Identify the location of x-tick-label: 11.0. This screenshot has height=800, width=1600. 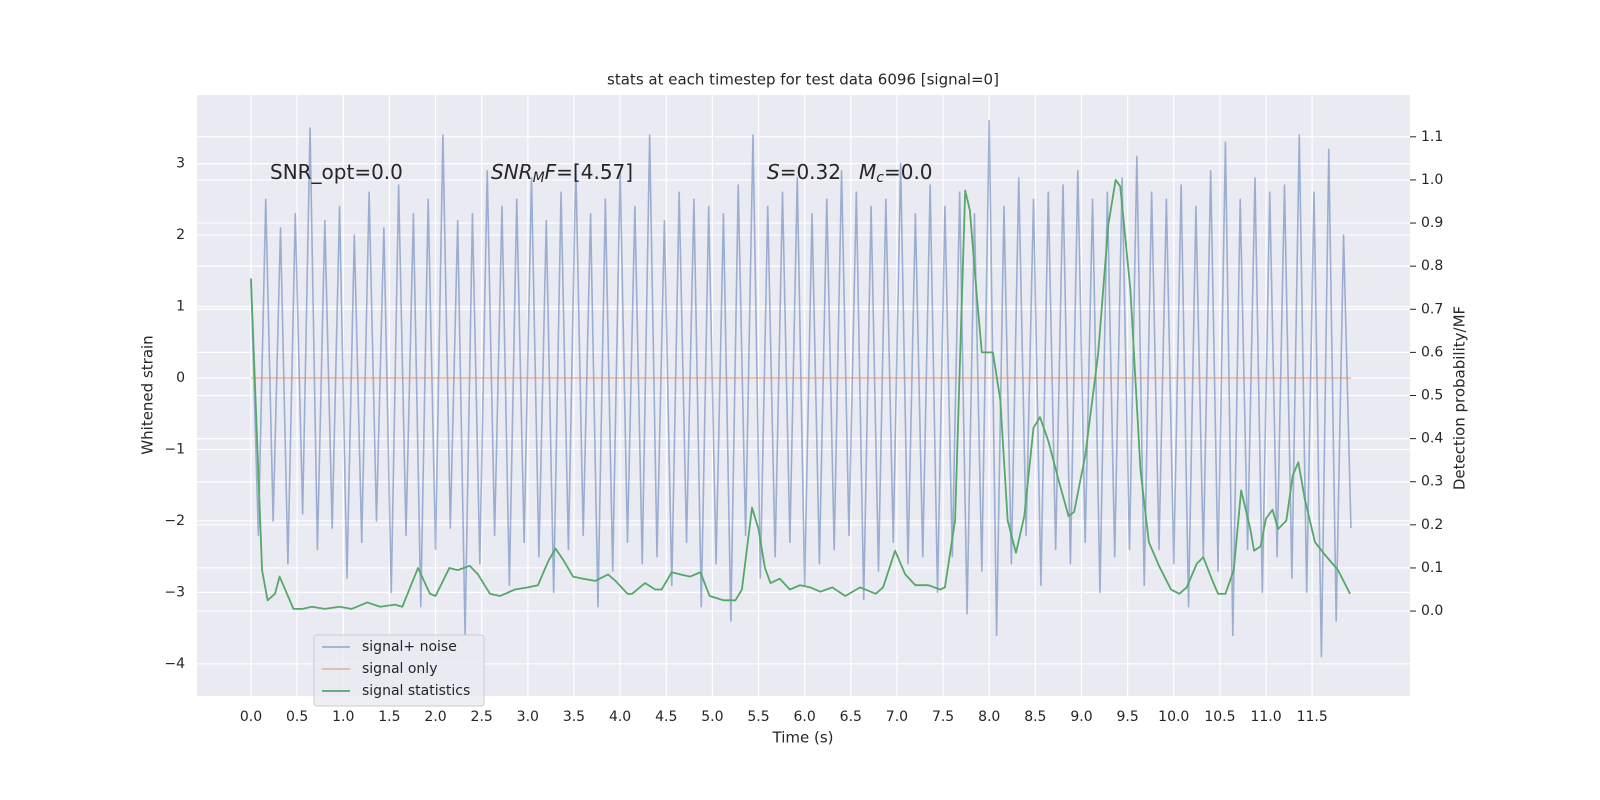
(1265, 717).